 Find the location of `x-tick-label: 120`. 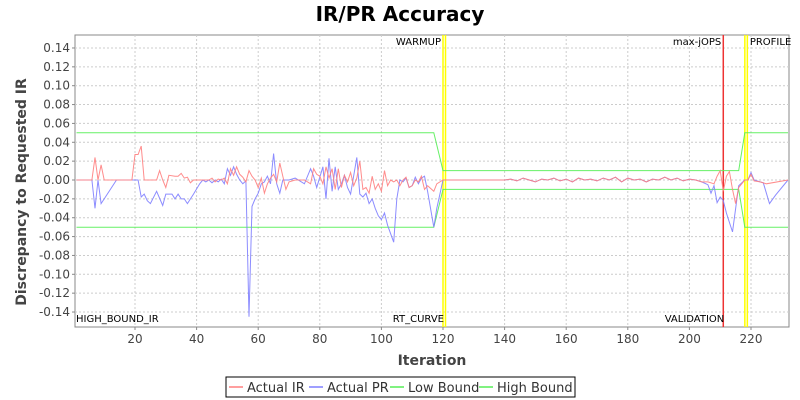

x-tick-label: 120 is located at coordinates (443, 339).